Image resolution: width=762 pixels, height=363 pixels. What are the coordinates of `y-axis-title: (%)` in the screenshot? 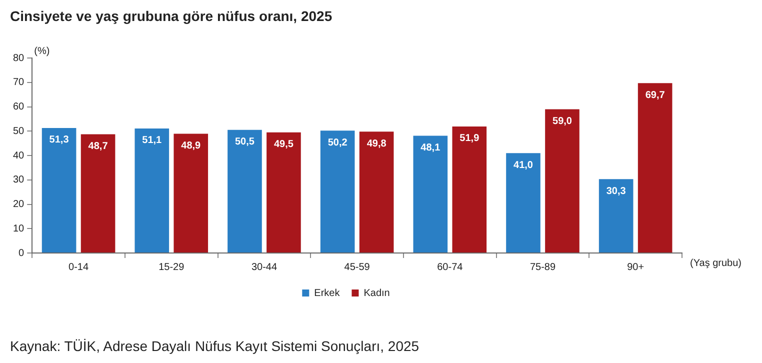 It's located at (42, 51).